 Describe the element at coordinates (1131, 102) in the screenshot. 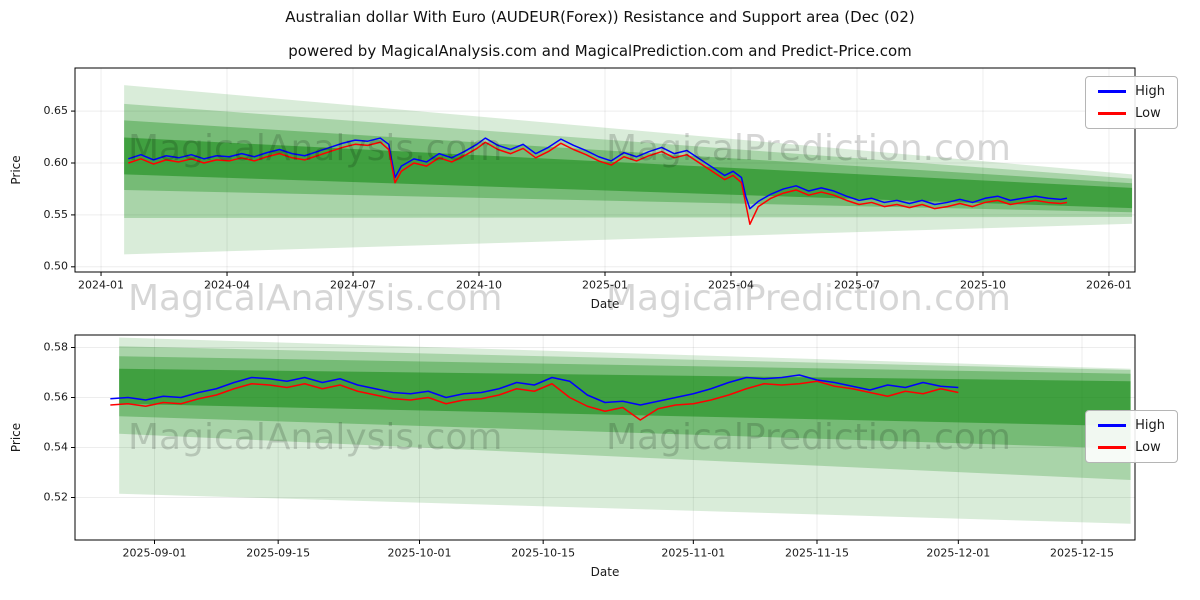

I see `top-chart-legend: High Low` at that location.